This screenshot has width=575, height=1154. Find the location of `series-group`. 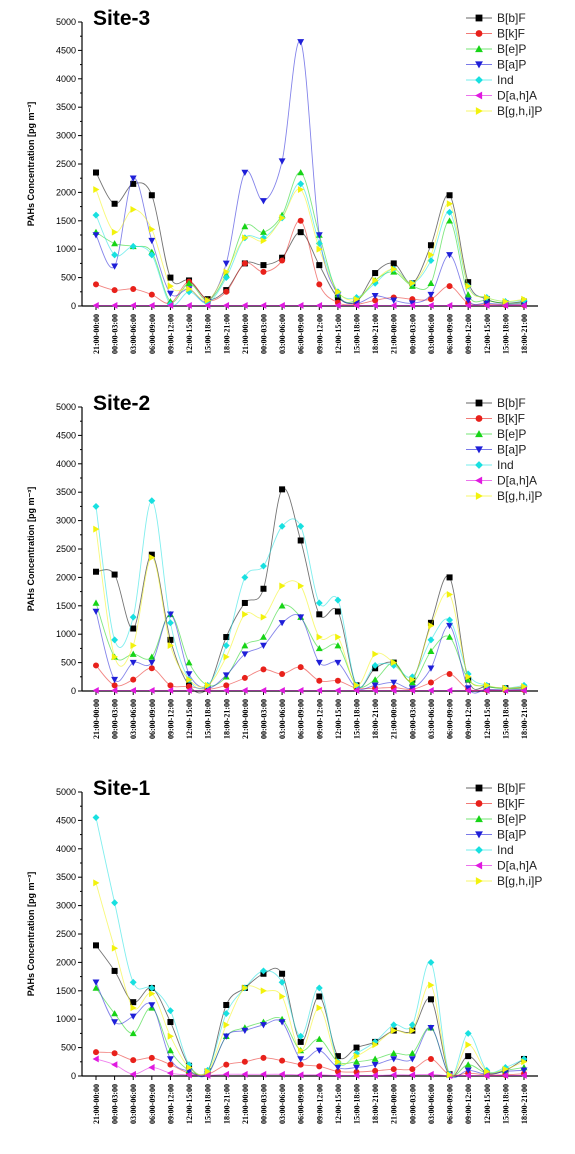

series-group is located at coordinates (310, 590).